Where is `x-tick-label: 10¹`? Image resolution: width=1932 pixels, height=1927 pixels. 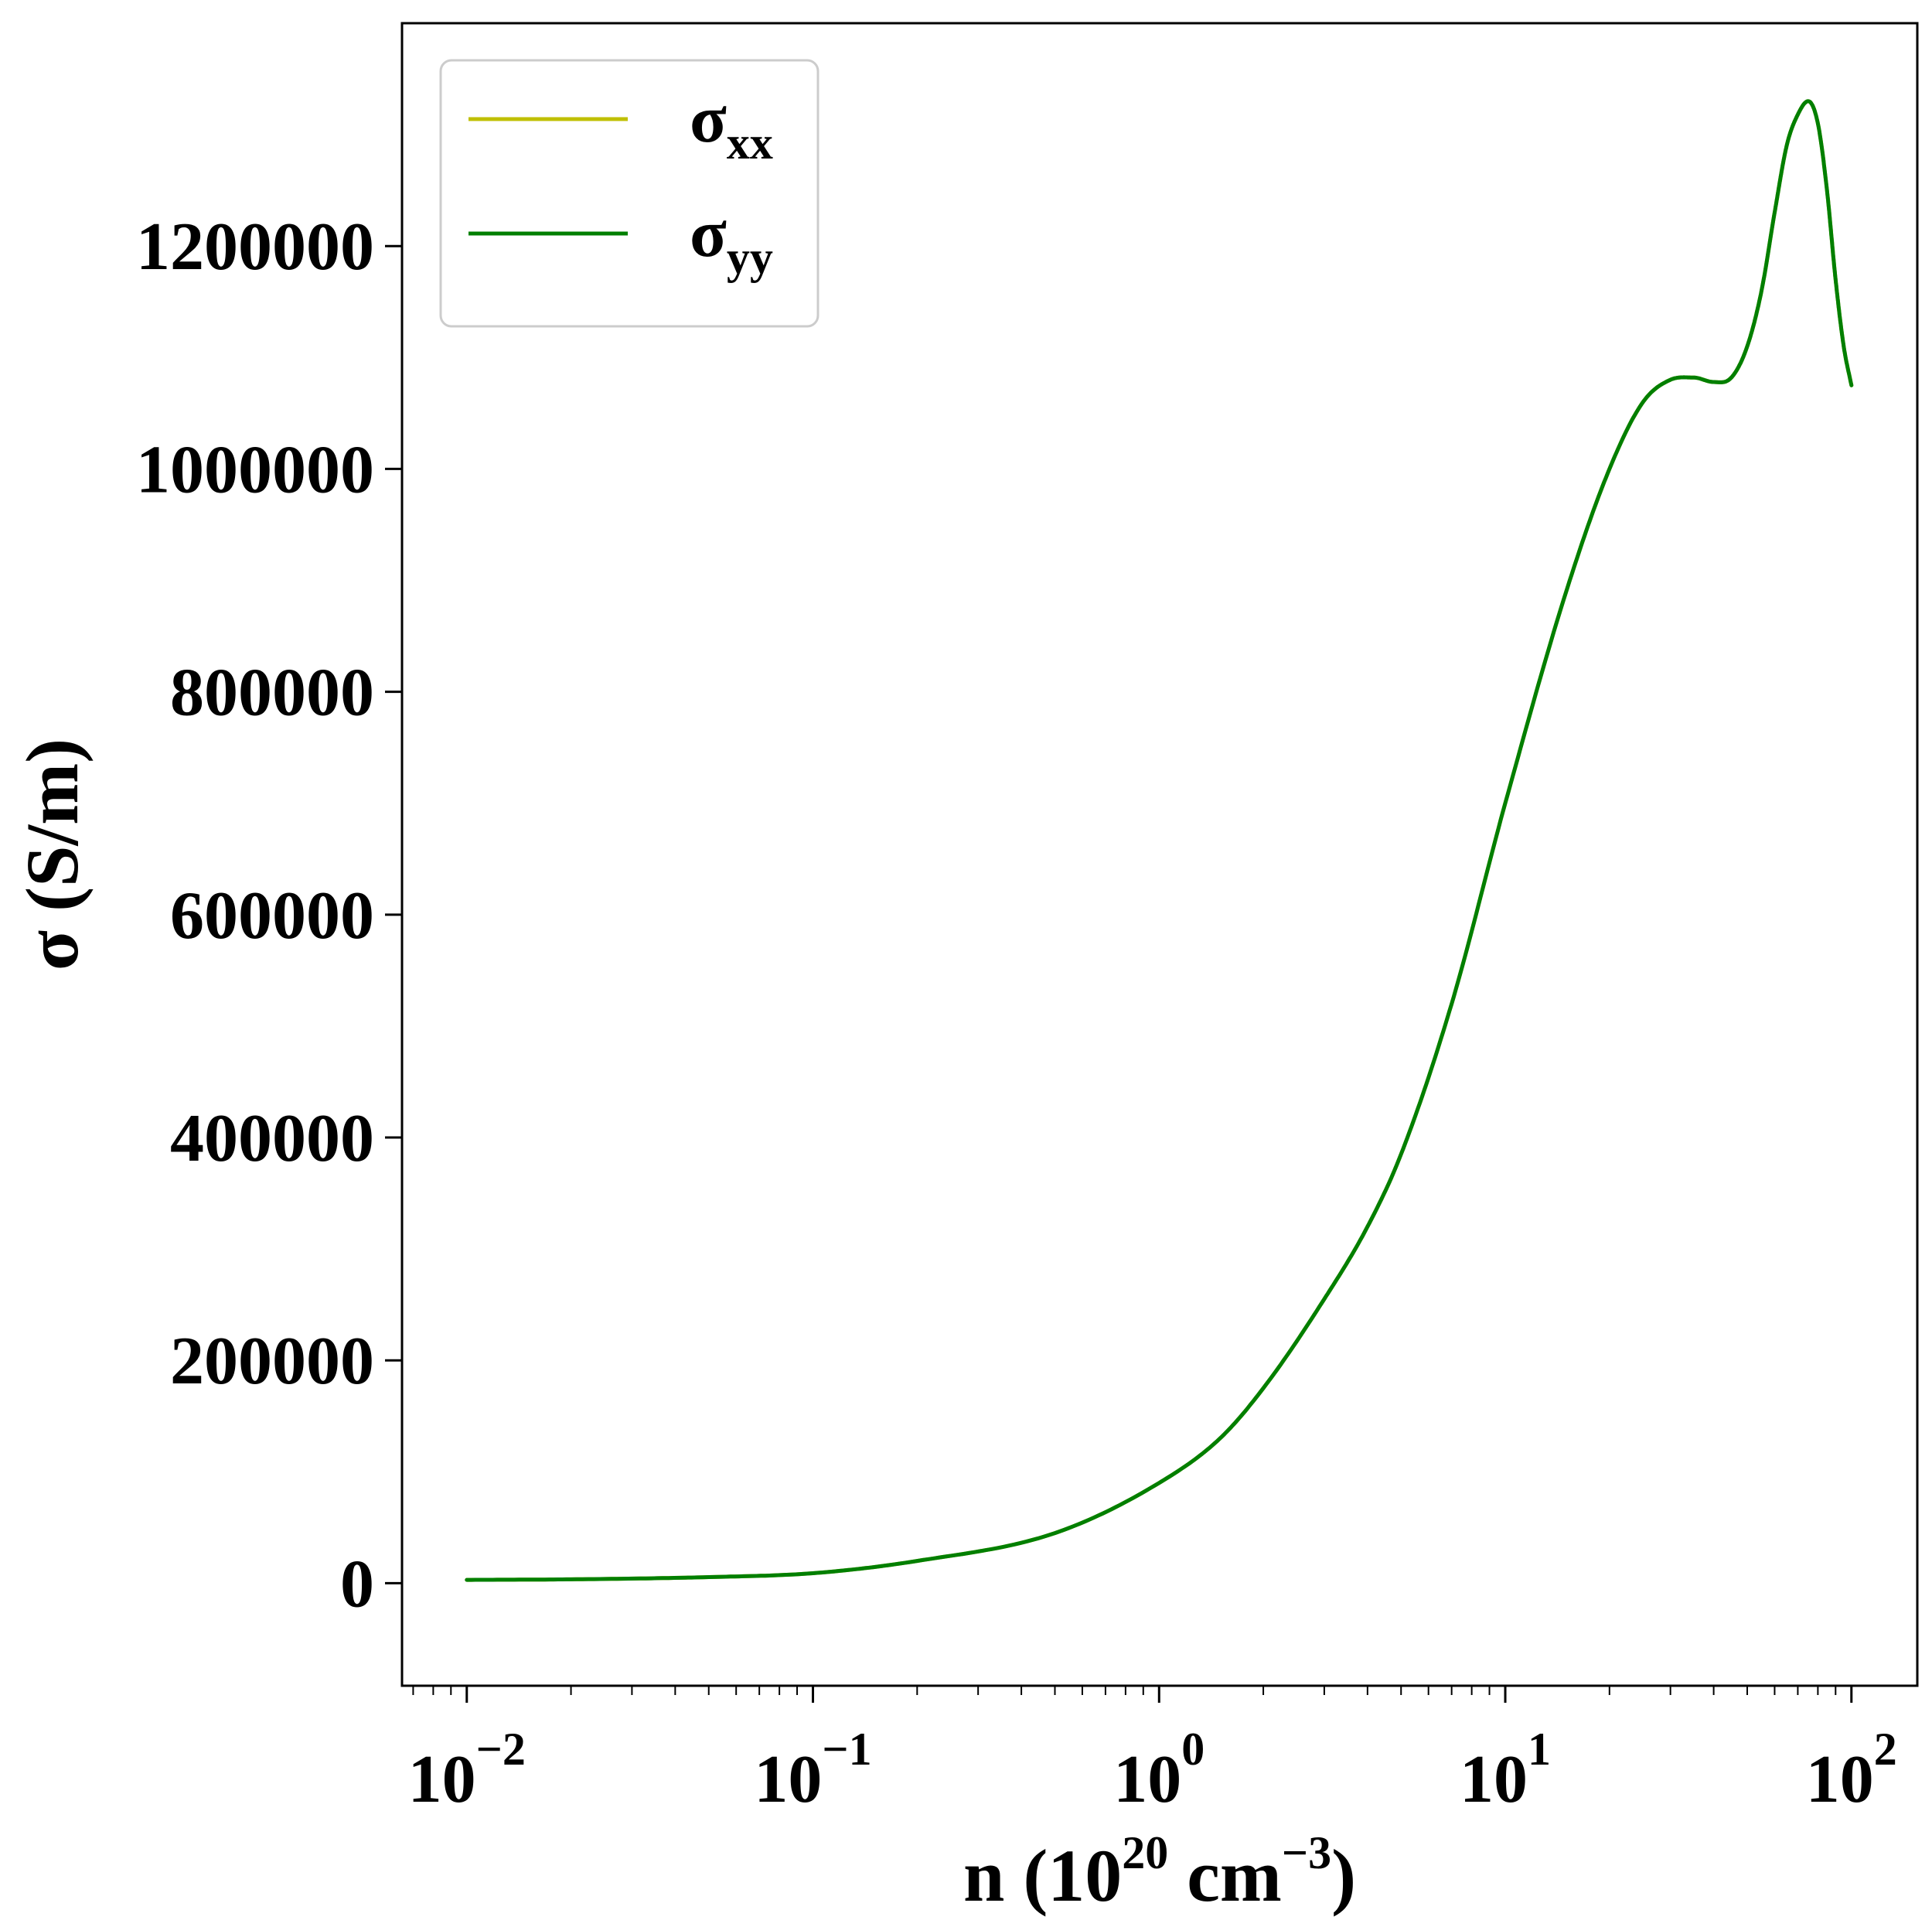 x-tick-label: 10¹ is located at coordinates (1505, 1770).